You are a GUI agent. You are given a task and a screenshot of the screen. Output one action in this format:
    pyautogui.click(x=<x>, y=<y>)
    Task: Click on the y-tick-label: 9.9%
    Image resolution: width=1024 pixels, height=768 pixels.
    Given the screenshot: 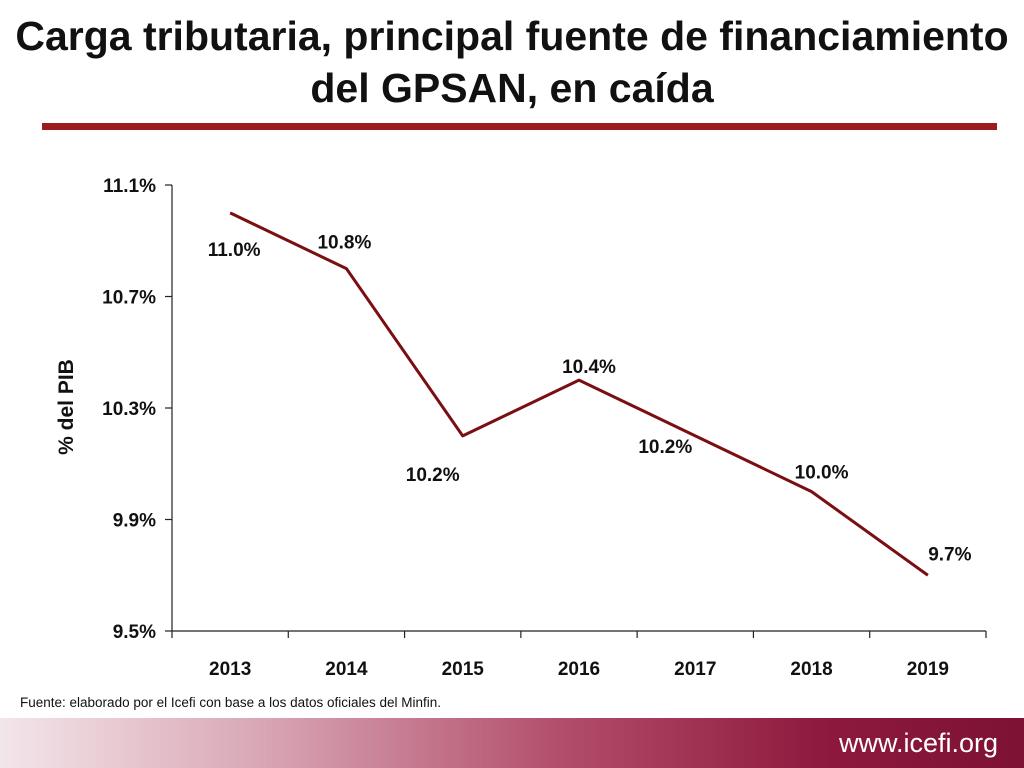 What is the action you would take?
    pyautogui.click(x=134, y=521)
    